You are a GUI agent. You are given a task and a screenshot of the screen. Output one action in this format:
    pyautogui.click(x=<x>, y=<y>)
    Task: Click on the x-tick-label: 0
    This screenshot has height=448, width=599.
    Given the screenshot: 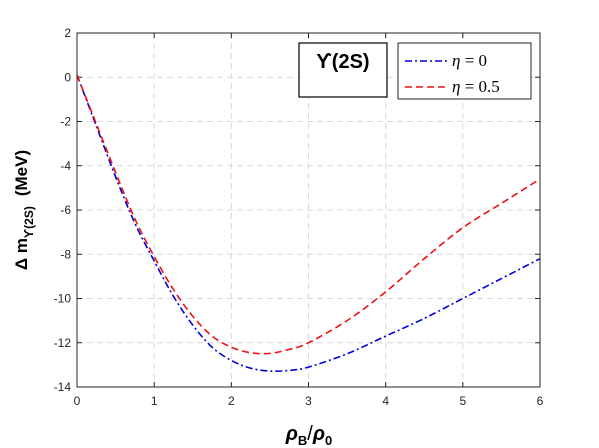 What is the action you would take?
    pyautogui.click(x=77, y=401)
    